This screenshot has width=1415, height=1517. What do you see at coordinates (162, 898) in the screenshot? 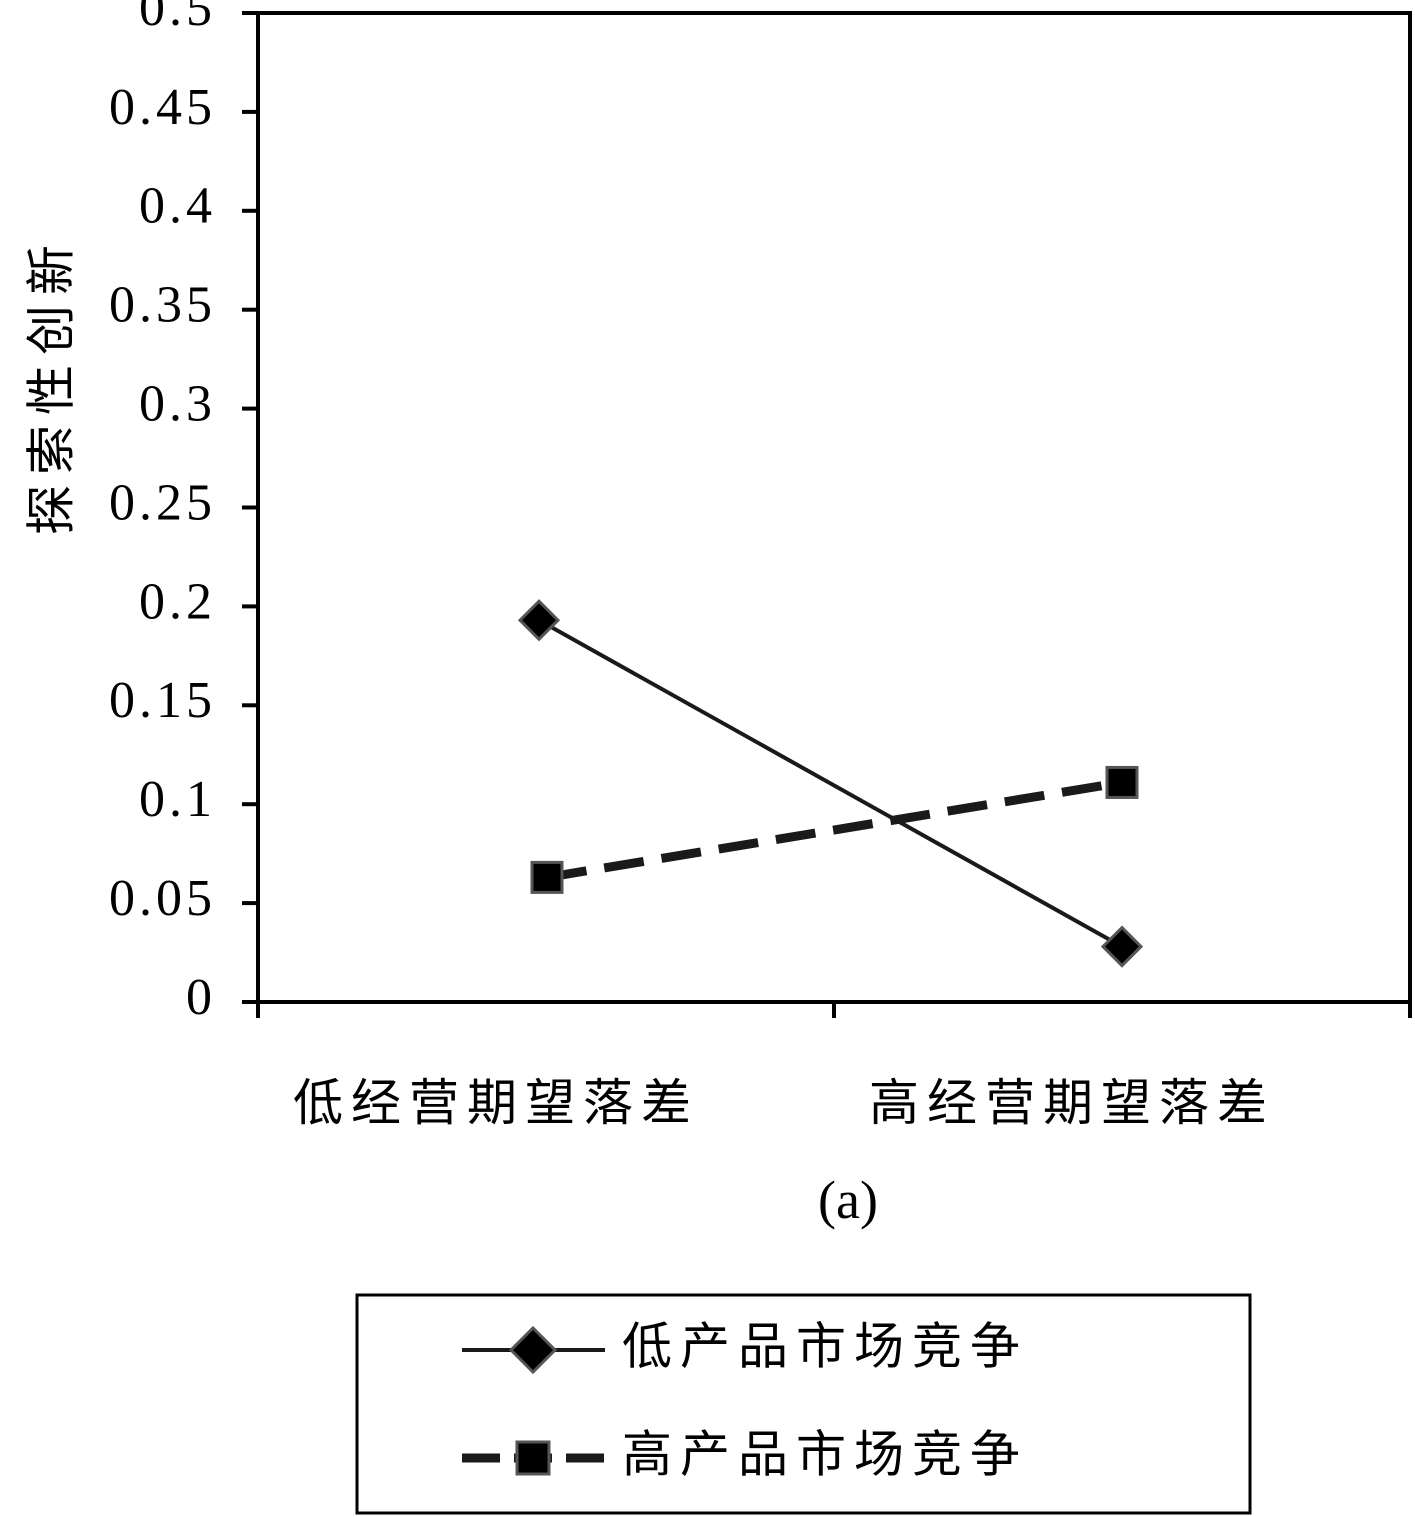
I see `y-tick-label: 0.05` at bounding box center [162, 898].